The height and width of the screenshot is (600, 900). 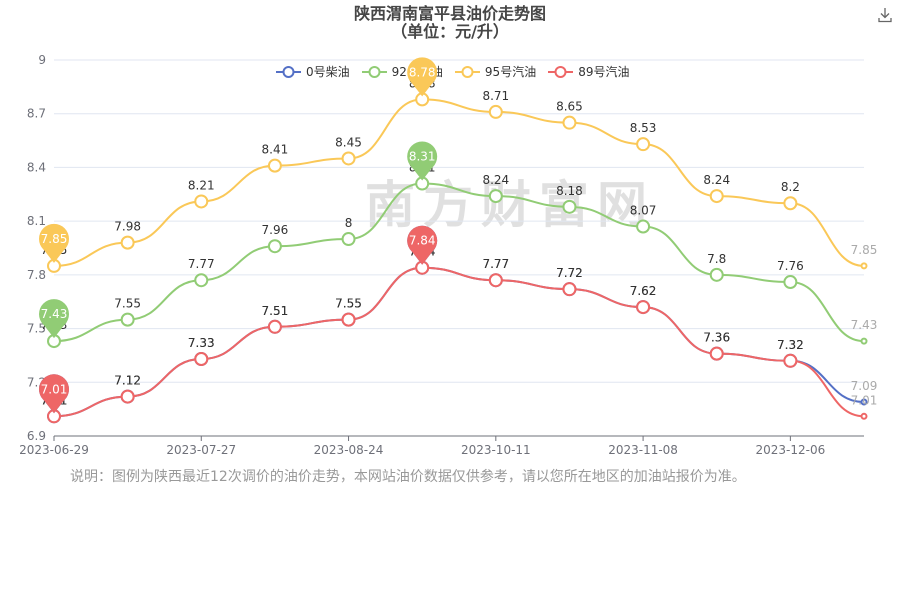 What do you see at coordinates (643, 211) in the screenshot?
I see `data-label: 8.07` at bounding box center [643, 211].